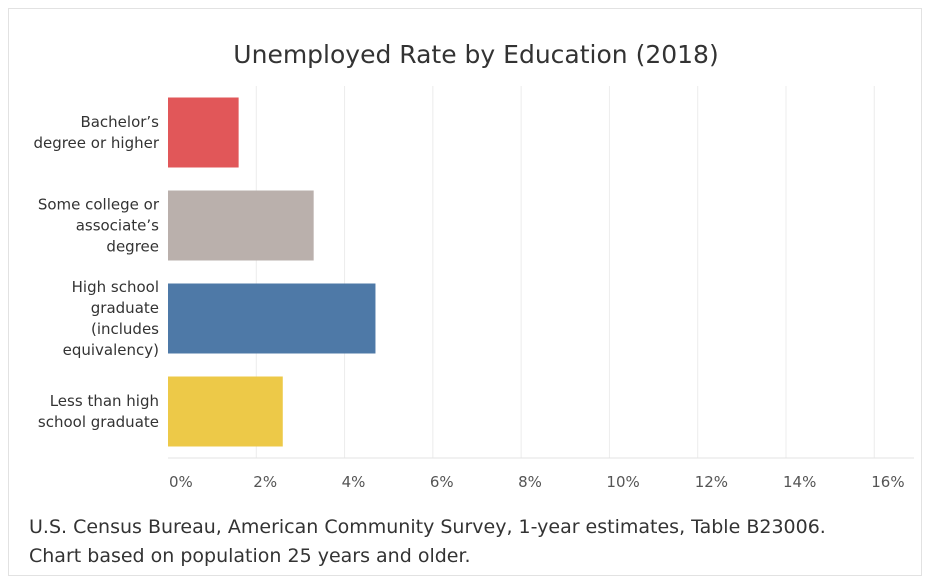  Describe the element at coordinates (132, 247) in the screenshot. I see `category-label: degree` at that location.